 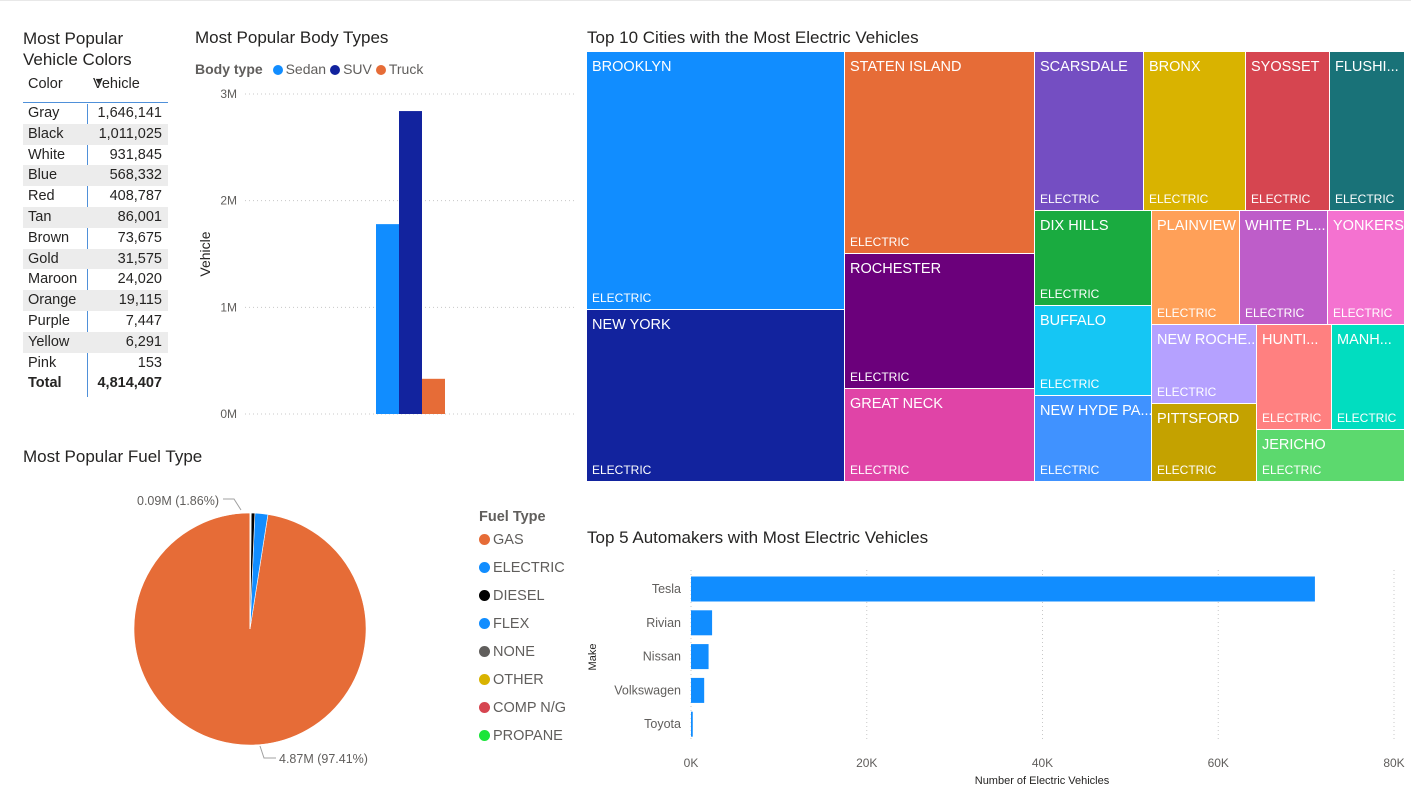 What do you see at coordinates (519, 596) in the screenshot?
I see `fuel-legend-label: DIESEL` at bounding box center [519, 596].